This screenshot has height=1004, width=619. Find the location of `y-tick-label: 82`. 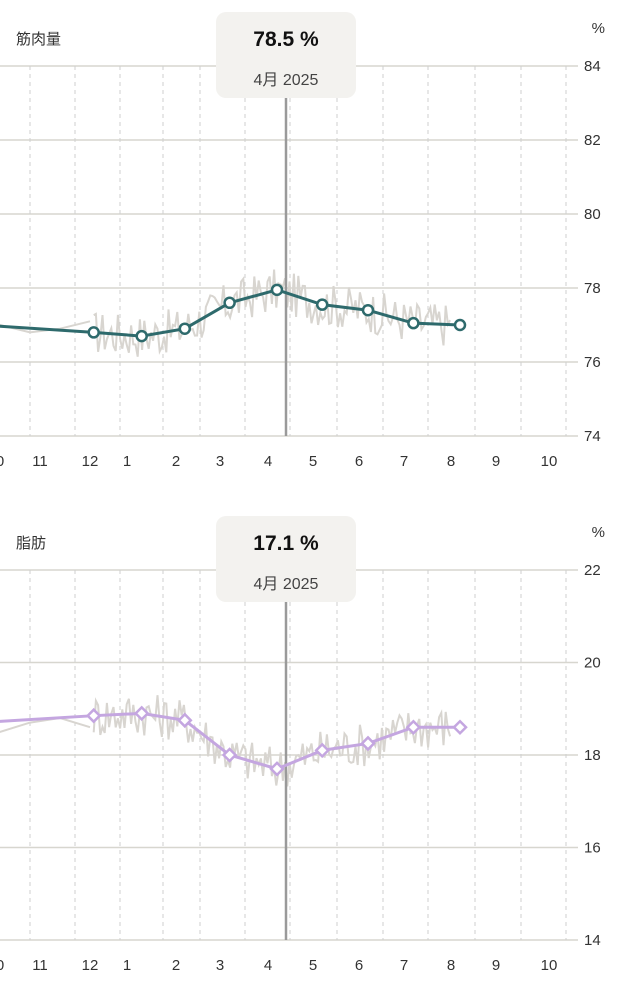

y-tick-label: 82 is located at coordinates (592, 140).